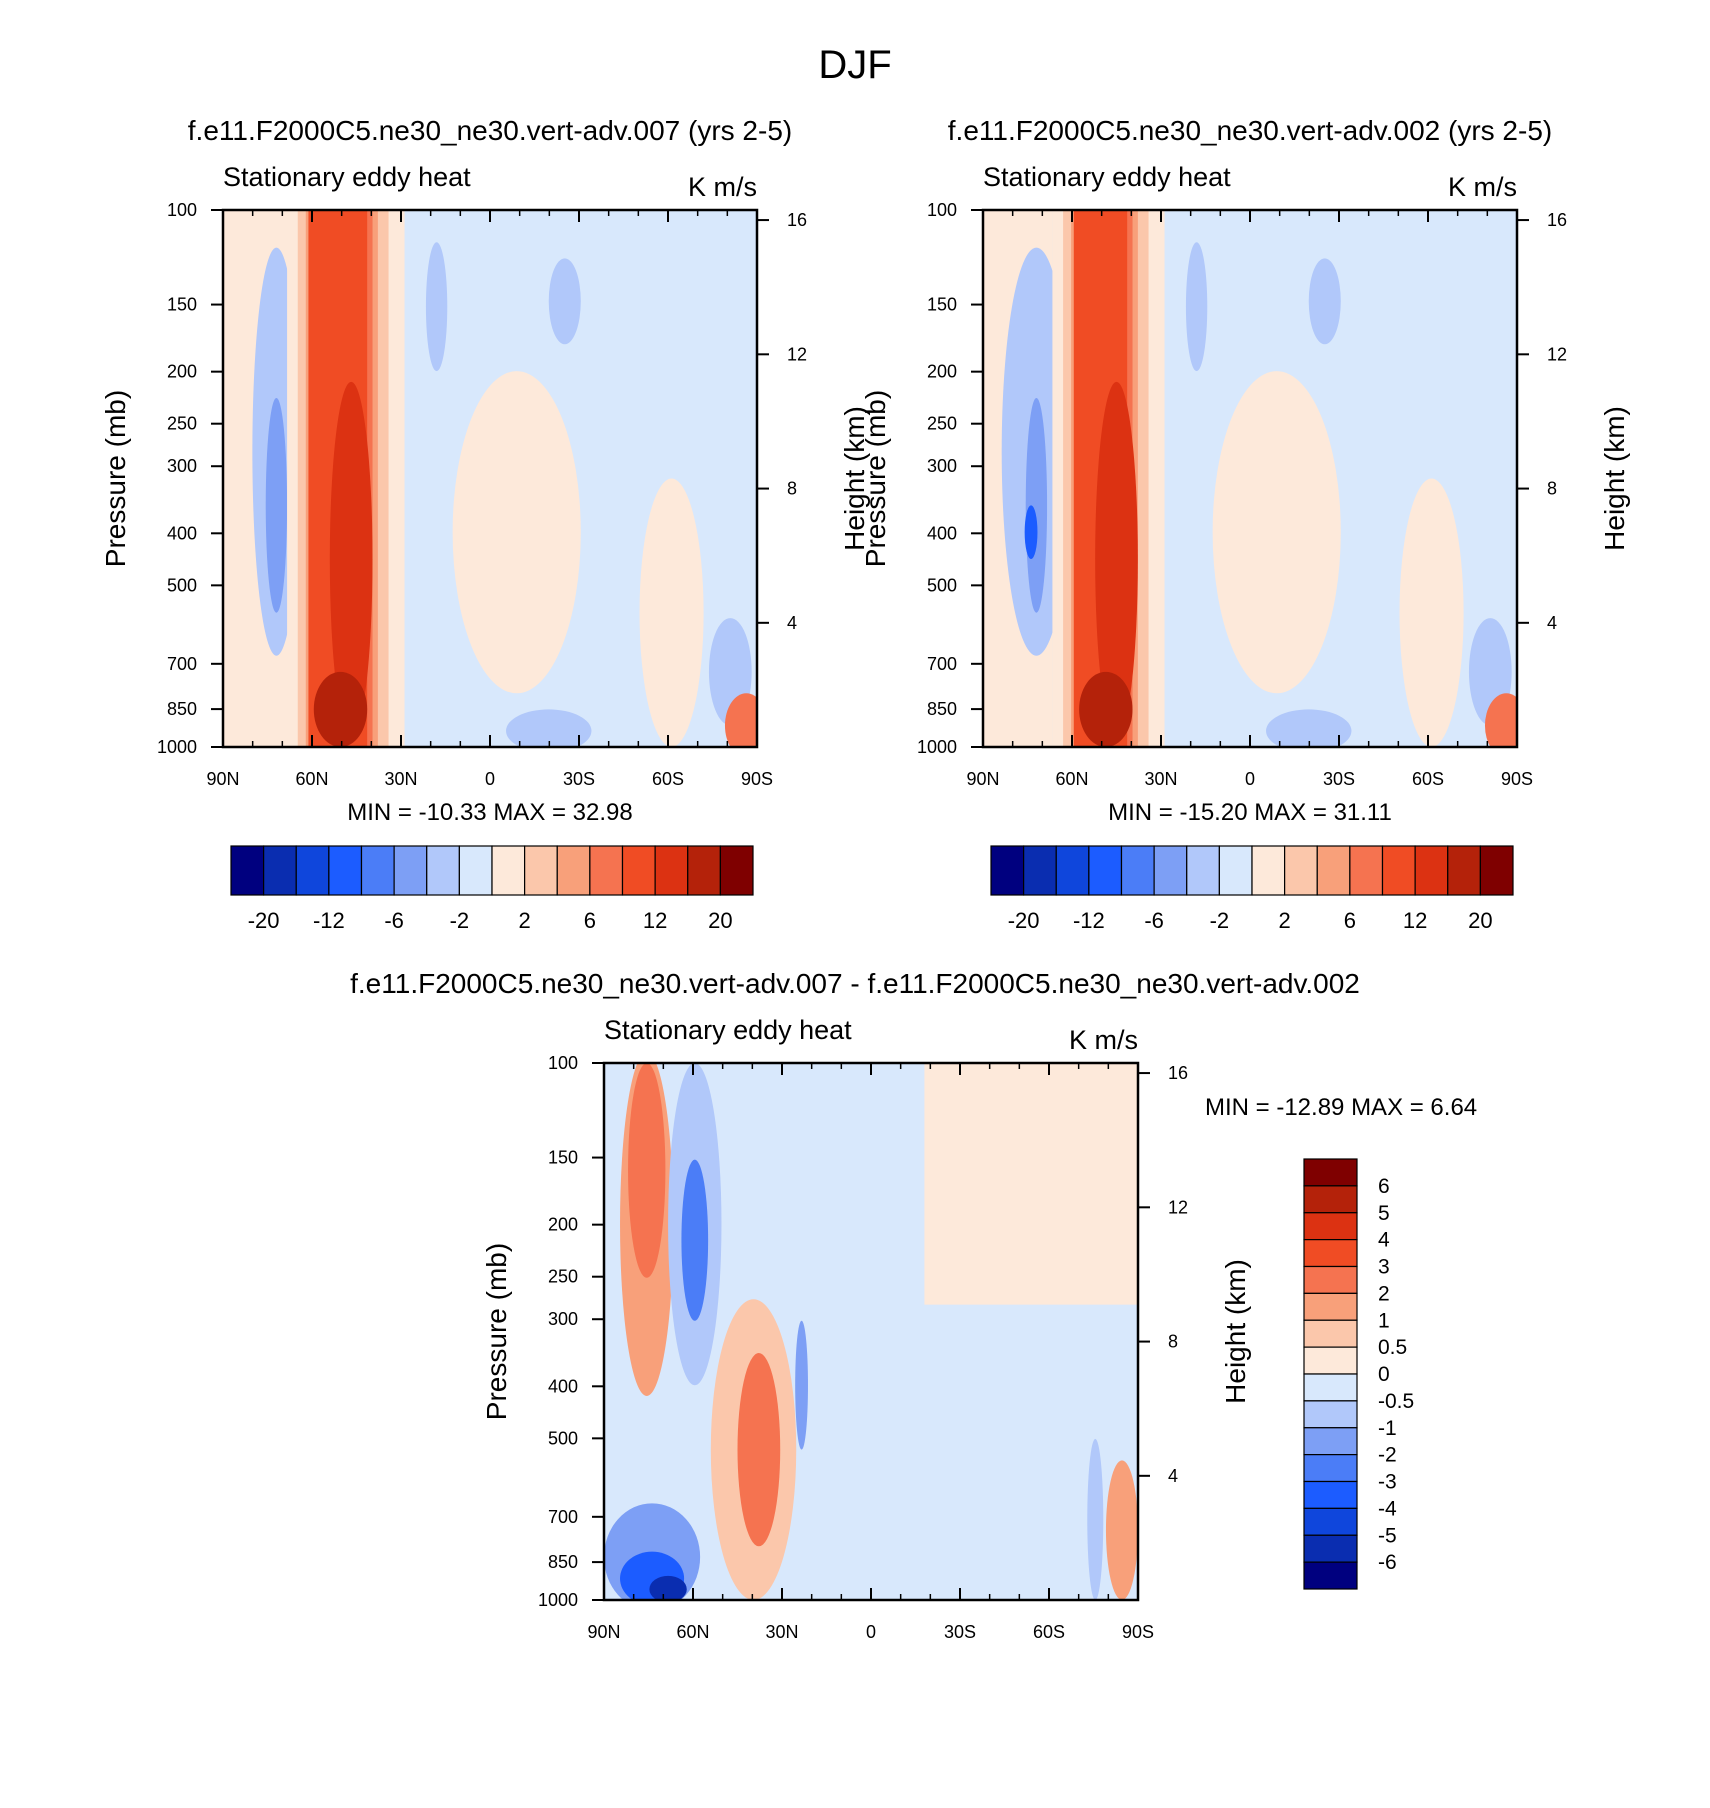 The image size is (1710, 1808). Describe the element at coordinates (1384, 1320) in the screenshot. I see `colorbar-label: 1` at that location.